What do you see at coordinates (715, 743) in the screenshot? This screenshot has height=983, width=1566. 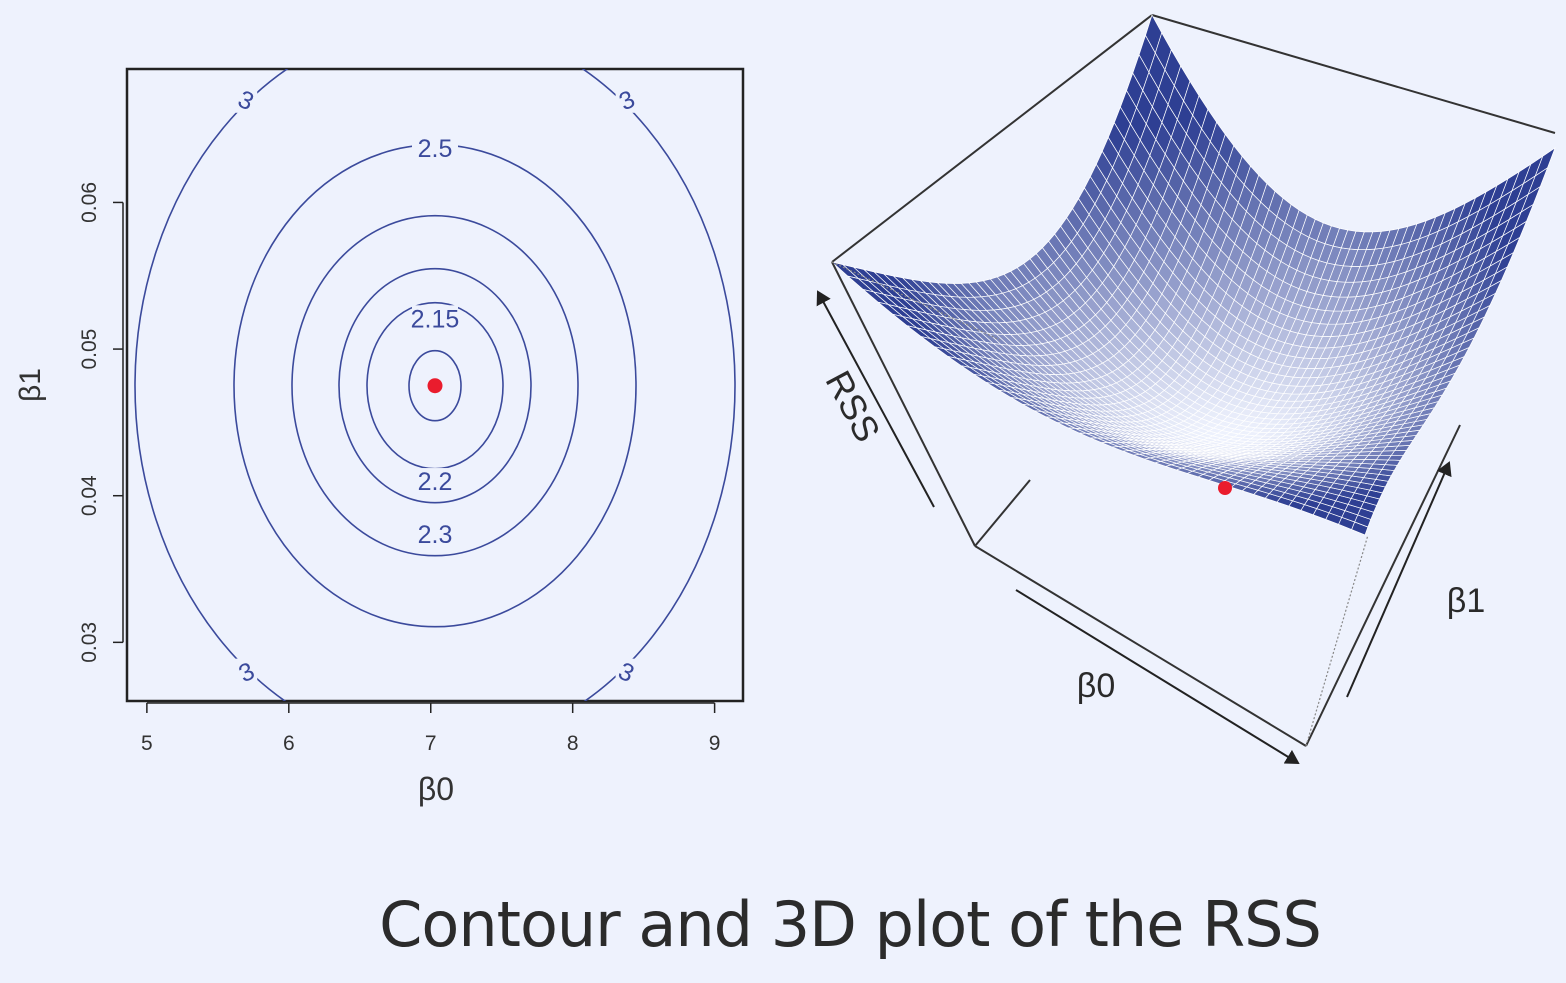 I see `x-tick-label: 9` at bounding box center [715, 743].